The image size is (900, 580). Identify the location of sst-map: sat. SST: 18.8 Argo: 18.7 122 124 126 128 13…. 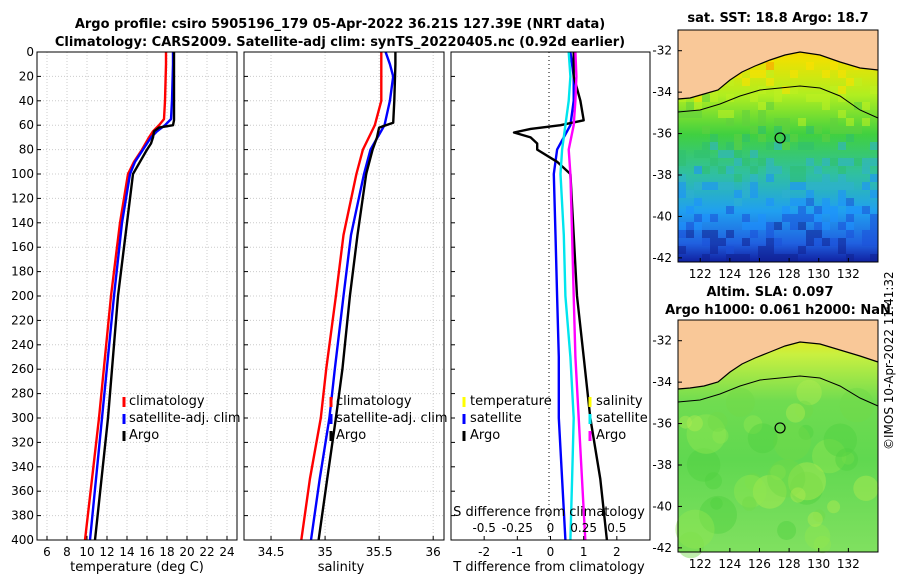
(765, 146).